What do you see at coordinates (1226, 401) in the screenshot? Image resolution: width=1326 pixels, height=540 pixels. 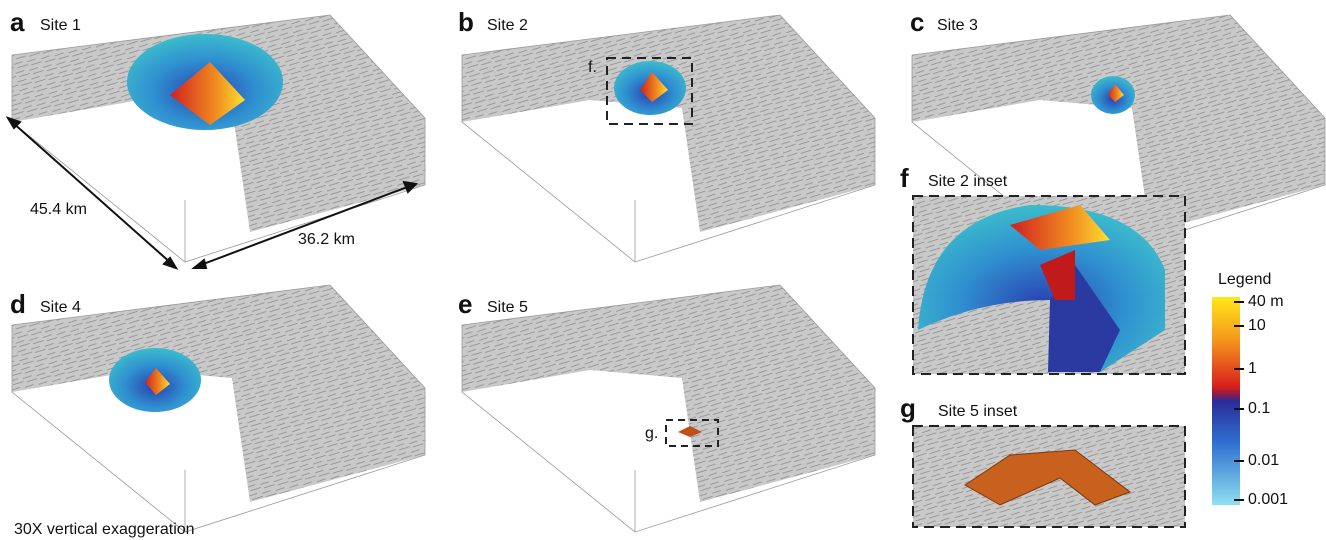 I see `colorbar` at bounding box center [1226, 401].